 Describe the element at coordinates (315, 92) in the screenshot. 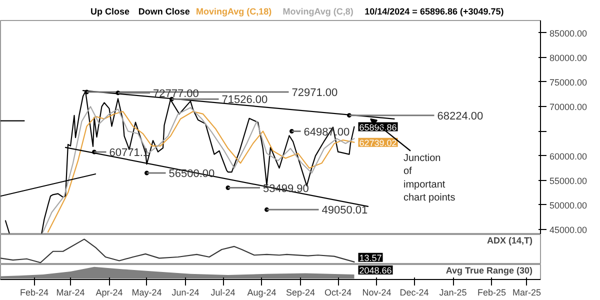

I see `annotation: 72971.00` at that location.